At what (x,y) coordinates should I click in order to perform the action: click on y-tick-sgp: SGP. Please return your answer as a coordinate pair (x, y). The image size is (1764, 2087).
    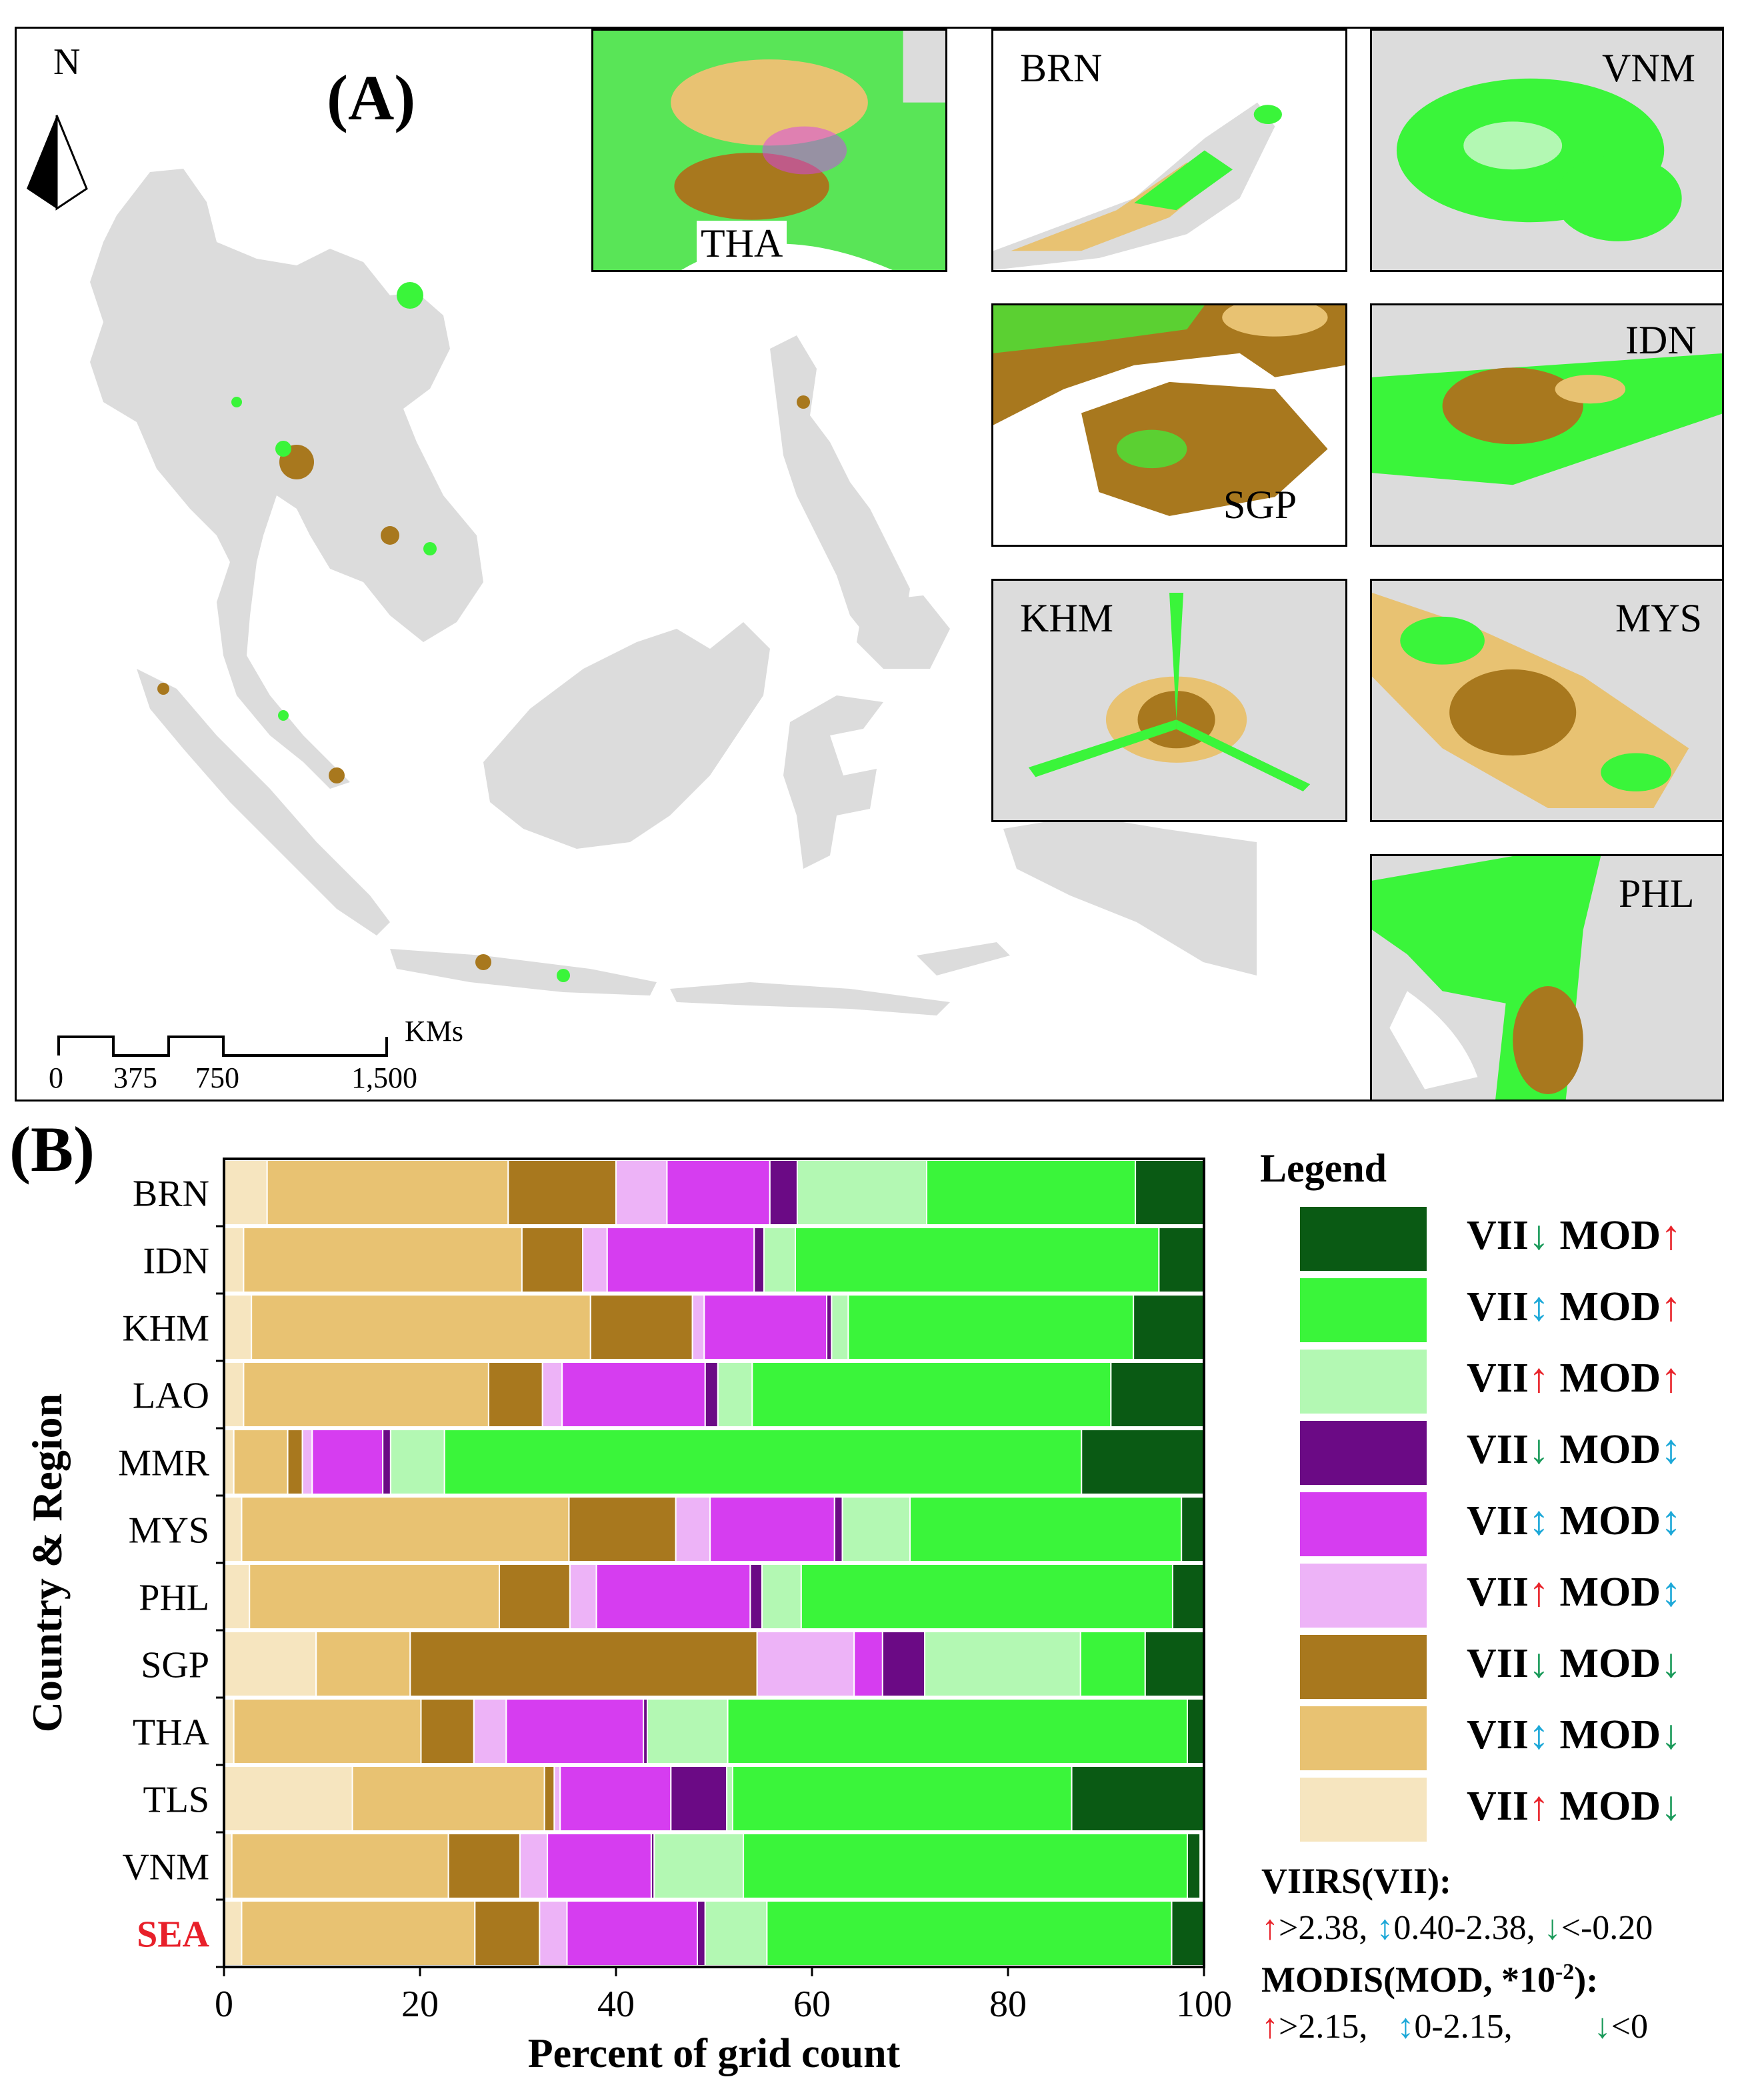
    Looking at the image, I should click on (175, 1665).